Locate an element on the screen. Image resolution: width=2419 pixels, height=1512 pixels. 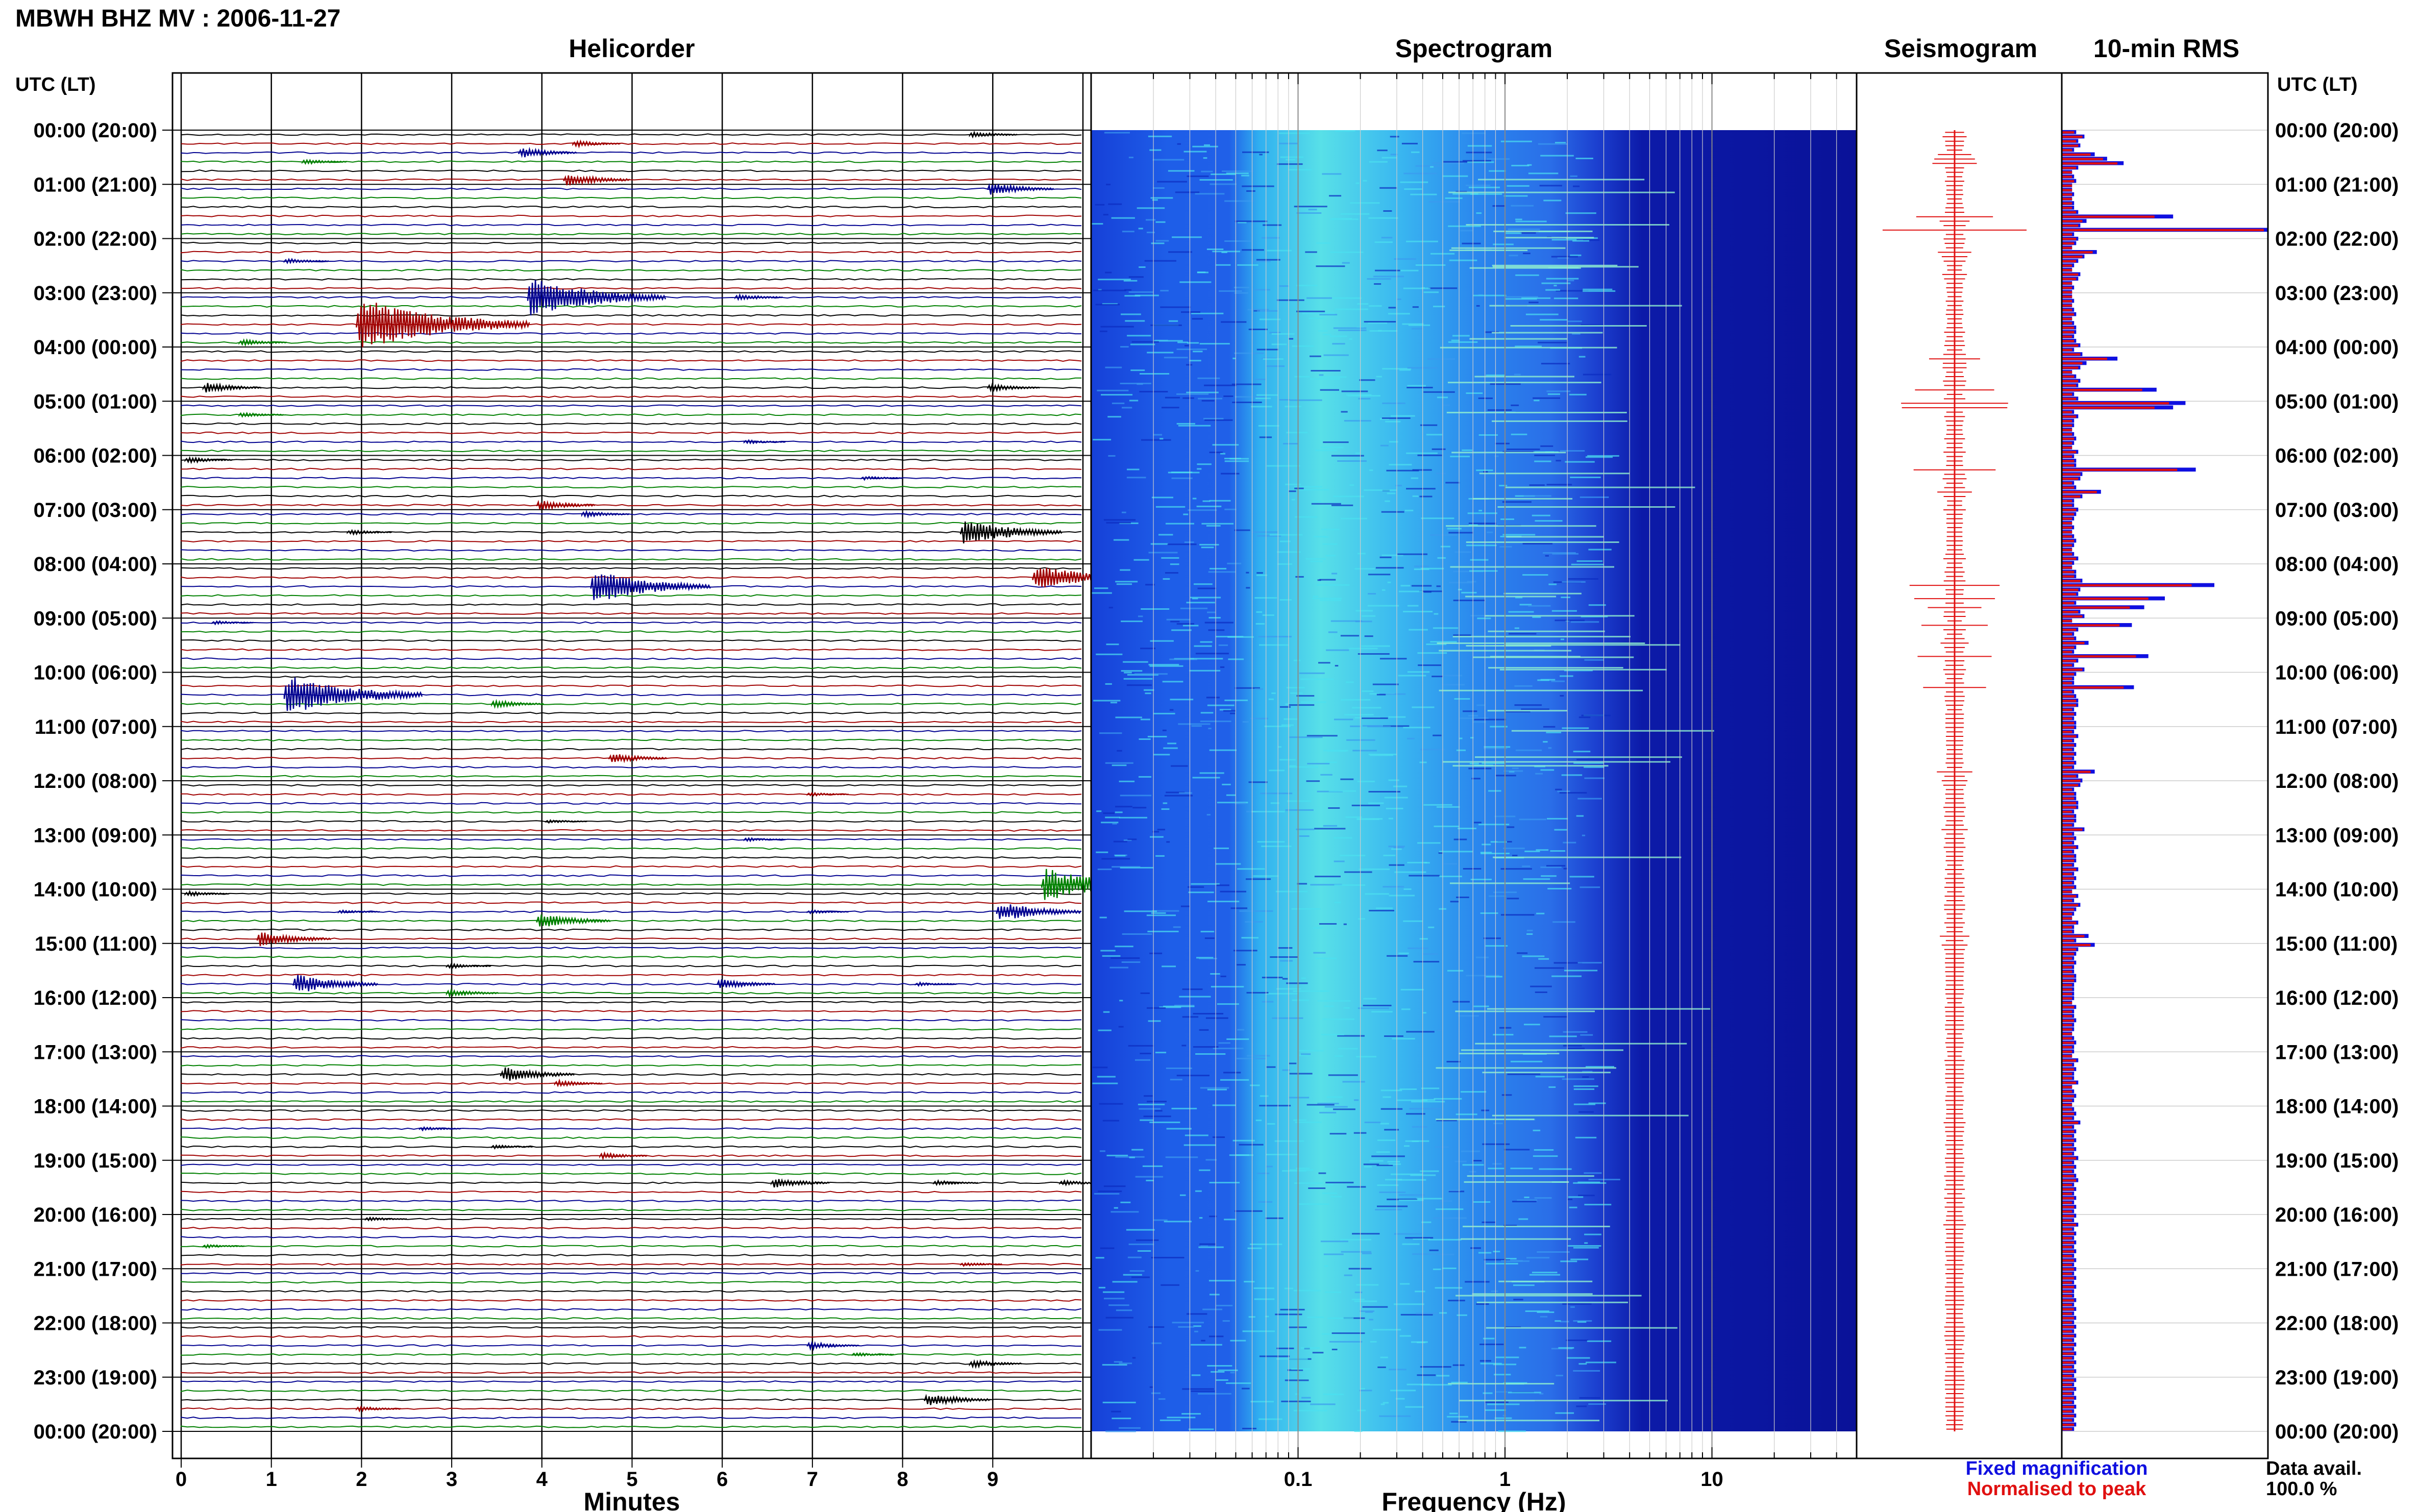
time-label-right: 12:00 (08:00) is located at coordinates (2337, 781).